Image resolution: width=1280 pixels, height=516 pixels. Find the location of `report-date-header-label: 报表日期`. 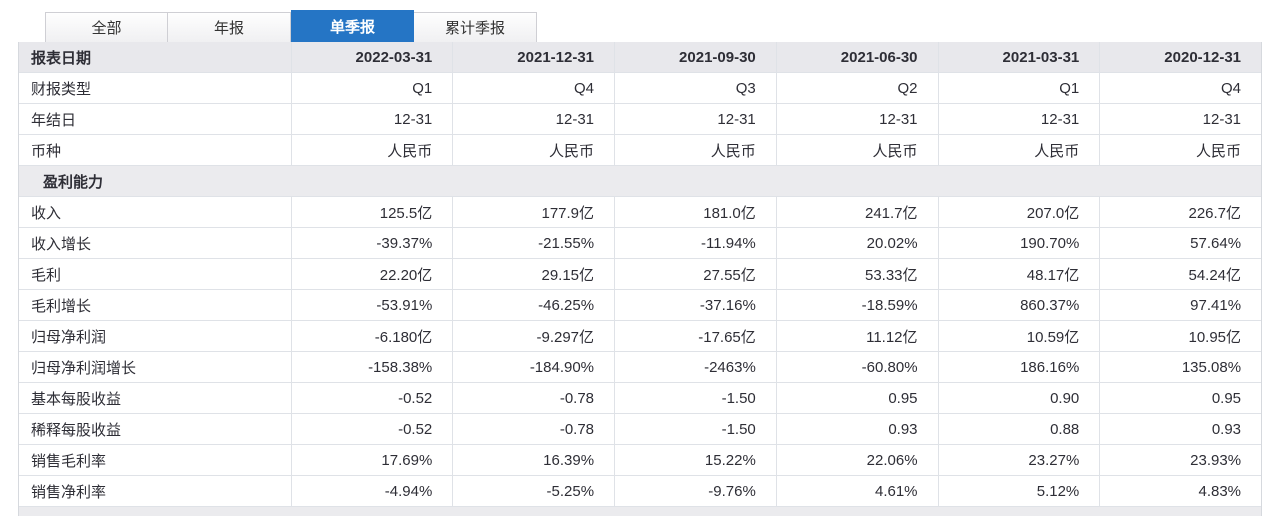

report-date-header-label: 报表日期 is located at coordinates (61, 58).